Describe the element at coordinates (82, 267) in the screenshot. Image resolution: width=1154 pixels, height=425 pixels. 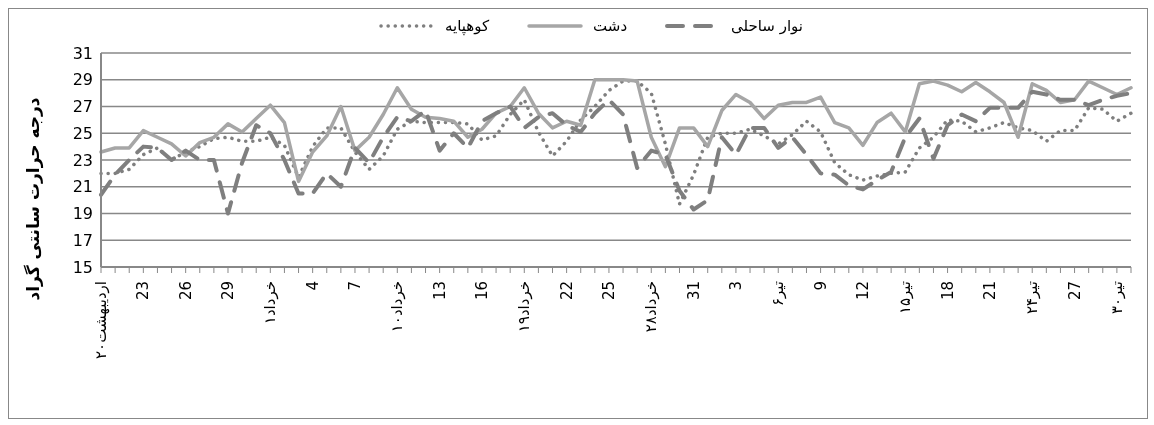
I see `y-tick-label: 15` at that location.